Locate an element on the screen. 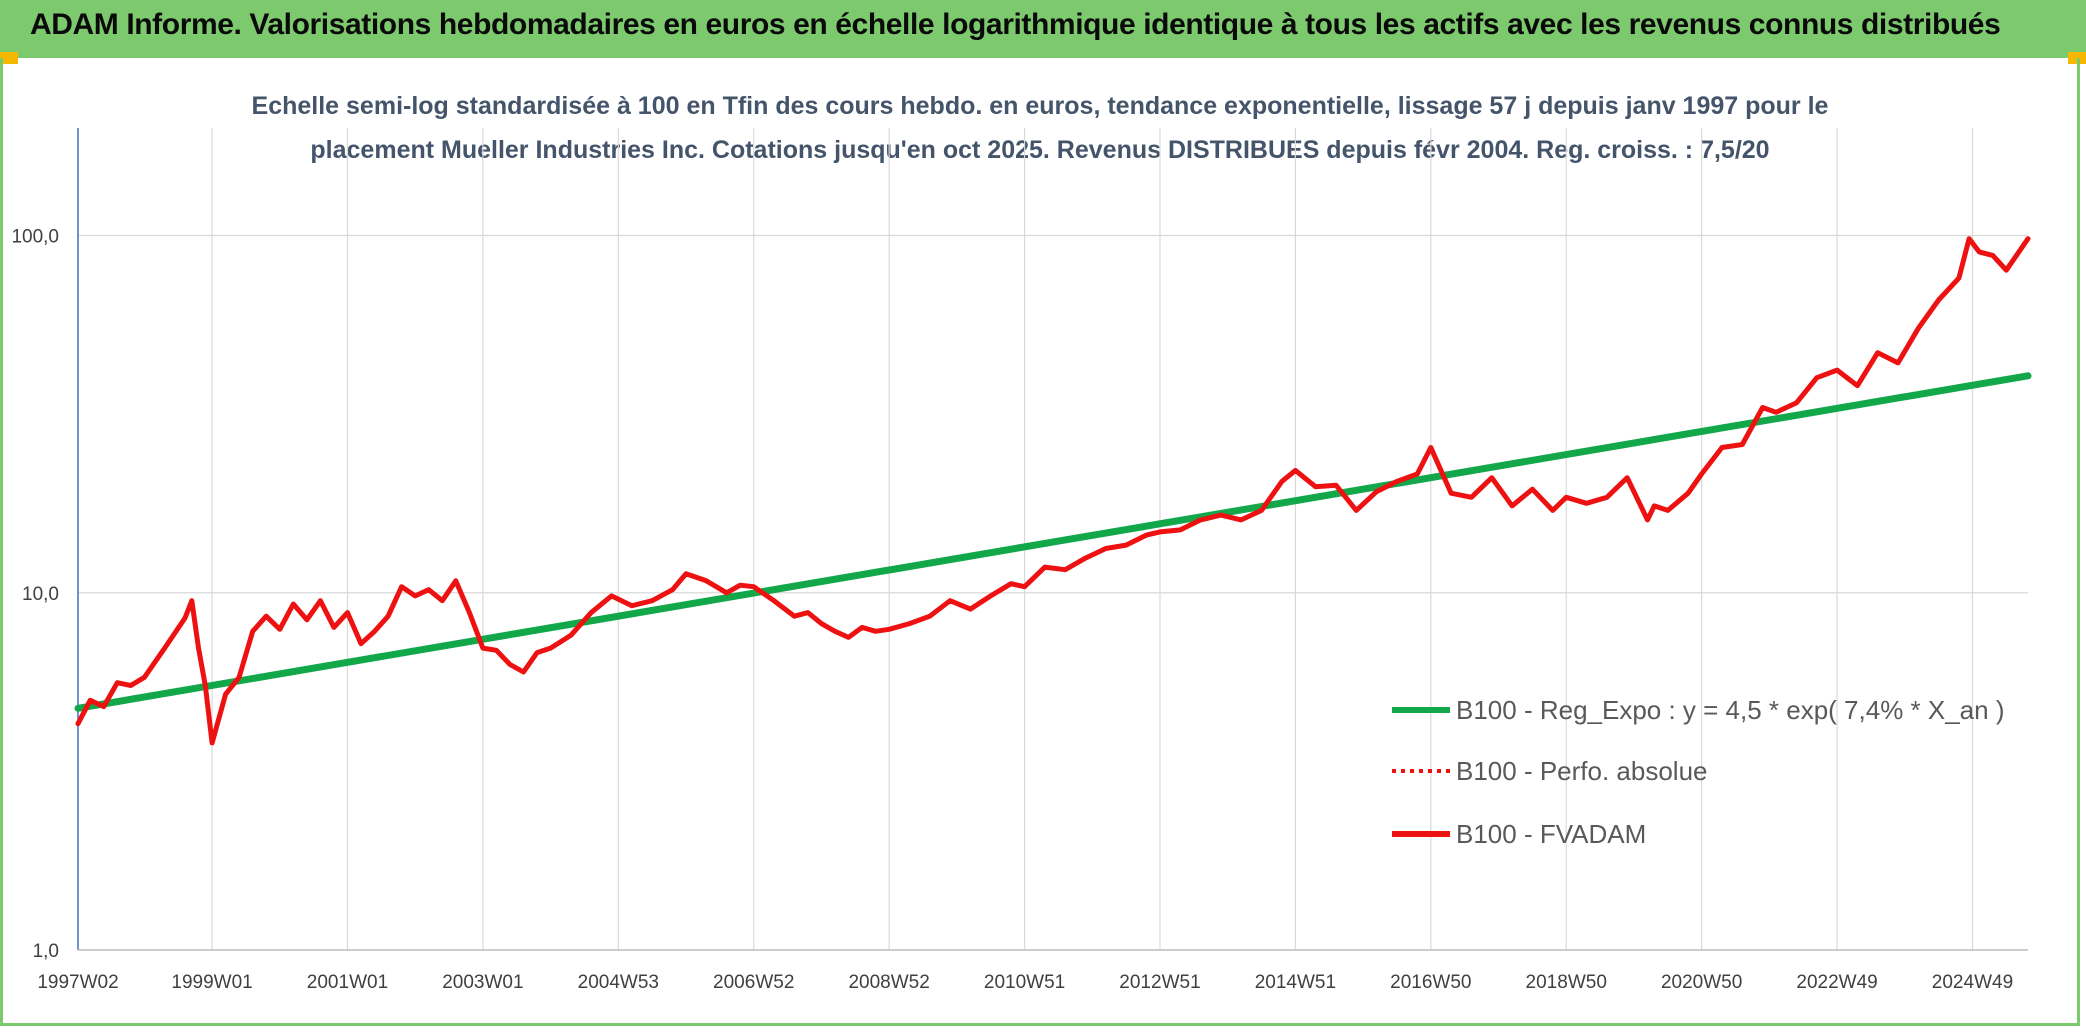 The image size is (2086, 1033). x-tick-label: 1997W02 is located at coordinates (77, 982).